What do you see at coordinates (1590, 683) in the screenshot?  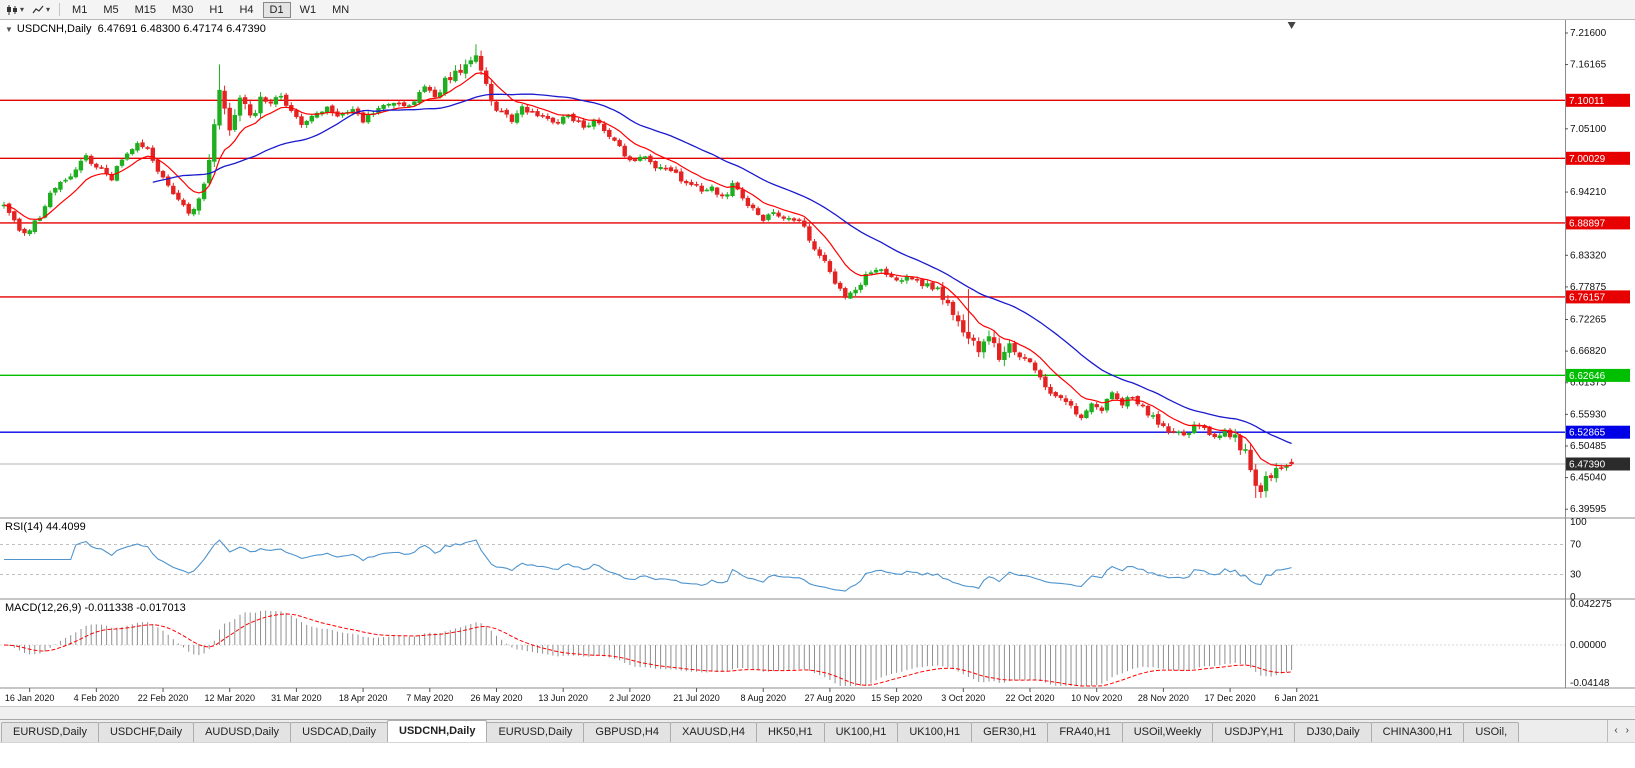 I see `svg-text: -0.04148` at bounding box center [1590, 683].